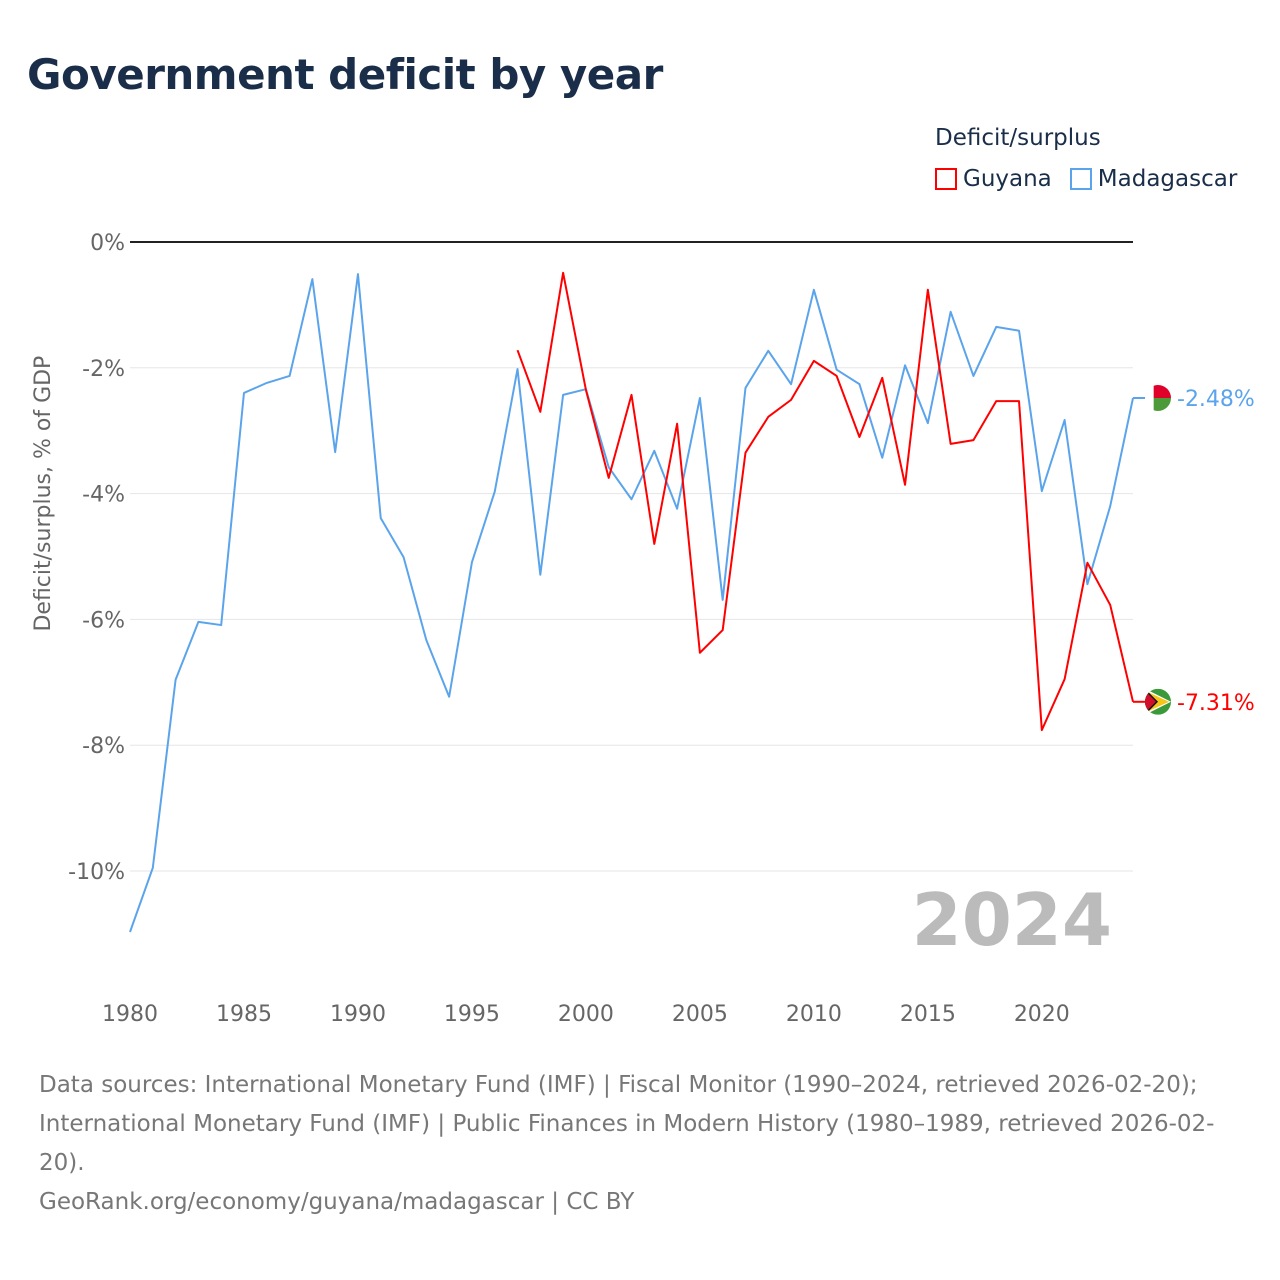 The width and height of the screenshot is (1280, 1280). I want to click on x-tick-label: 2010, so click(814, 1014).